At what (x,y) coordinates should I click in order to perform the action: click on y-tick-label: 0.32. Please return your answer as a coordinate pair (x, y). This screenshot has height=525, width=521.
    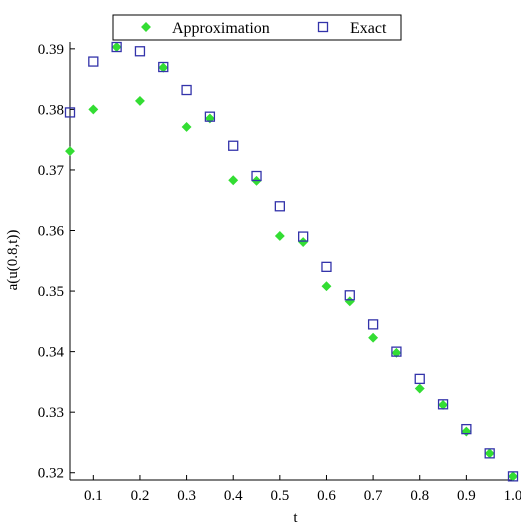
    Looking at the image, I should click on (51, 474).